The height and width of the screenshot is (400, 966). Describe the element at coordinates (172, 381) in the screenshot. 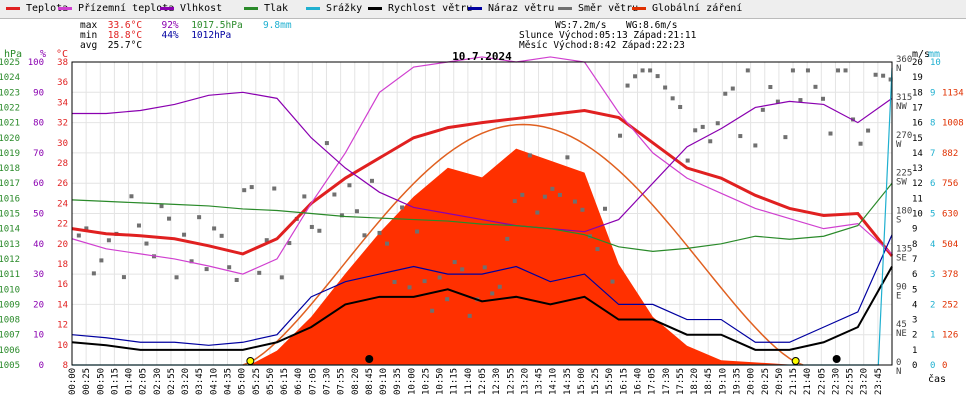

I see `x-tick: 02:55` at that location.